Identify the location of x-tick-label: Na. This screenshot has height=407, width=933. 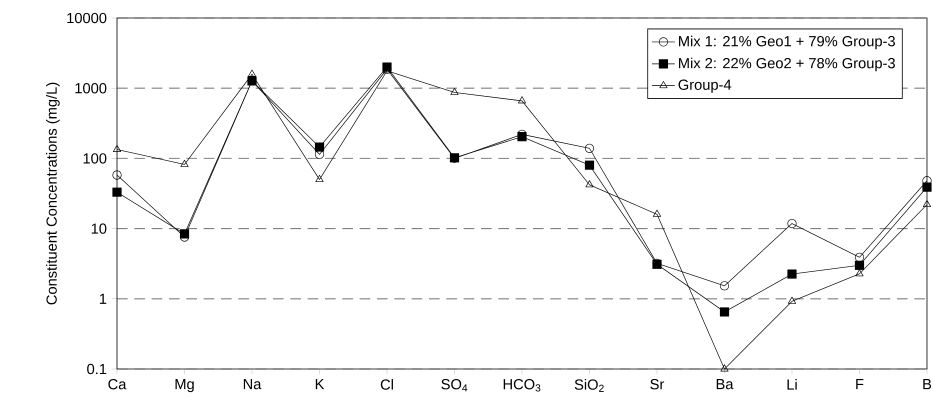
(253, 384).